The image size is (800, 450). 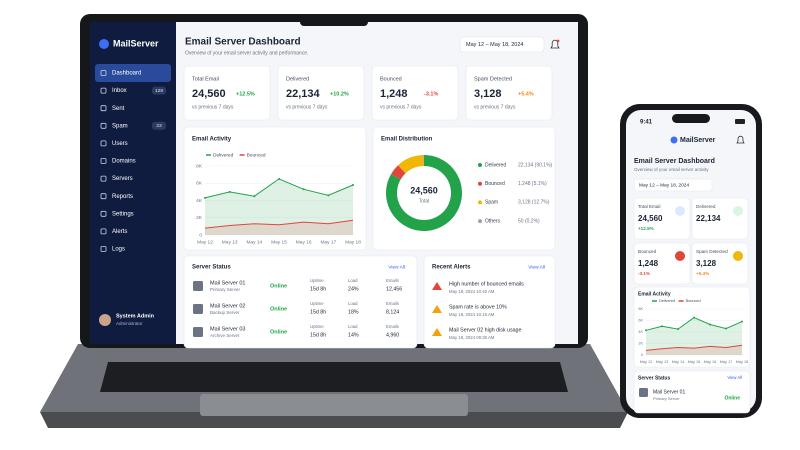 What do you see at coordinates (256, 155) in the screenshot?
I see `legend-label: Bounced` at bounding box center [256, 155].